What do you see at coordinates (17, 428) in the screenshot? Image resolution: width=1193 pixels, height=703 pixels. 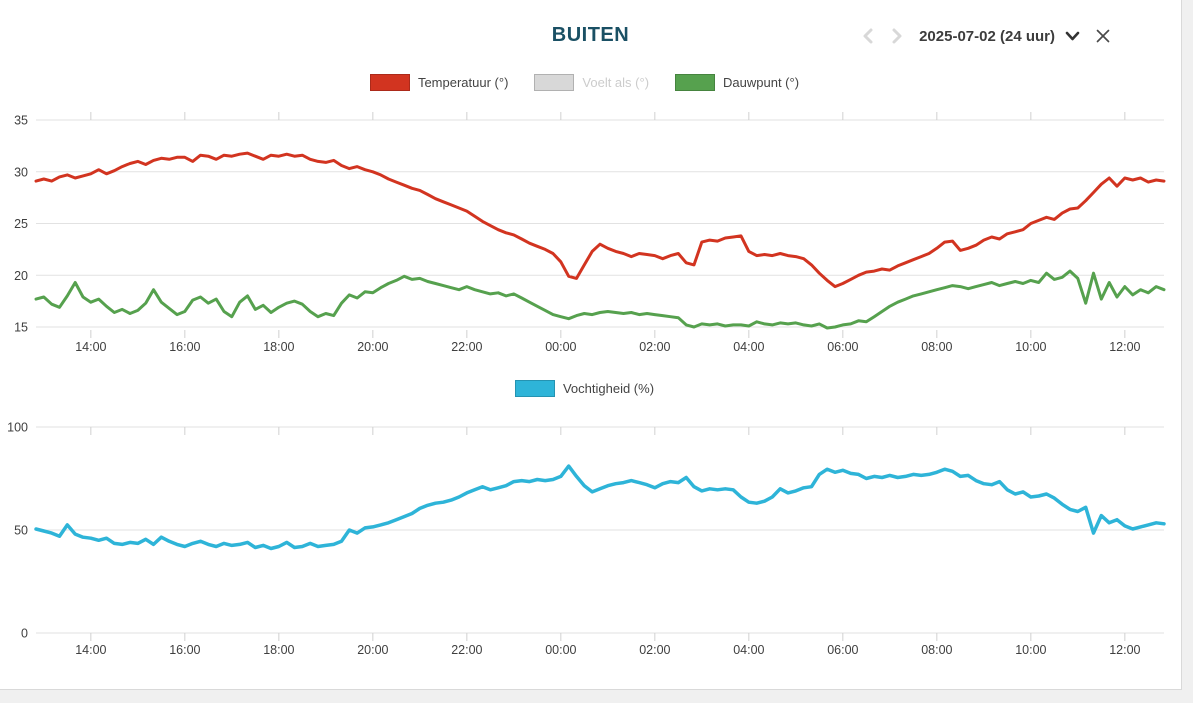 I see `y-tick-label: 100` at bounding box center [17, 428].